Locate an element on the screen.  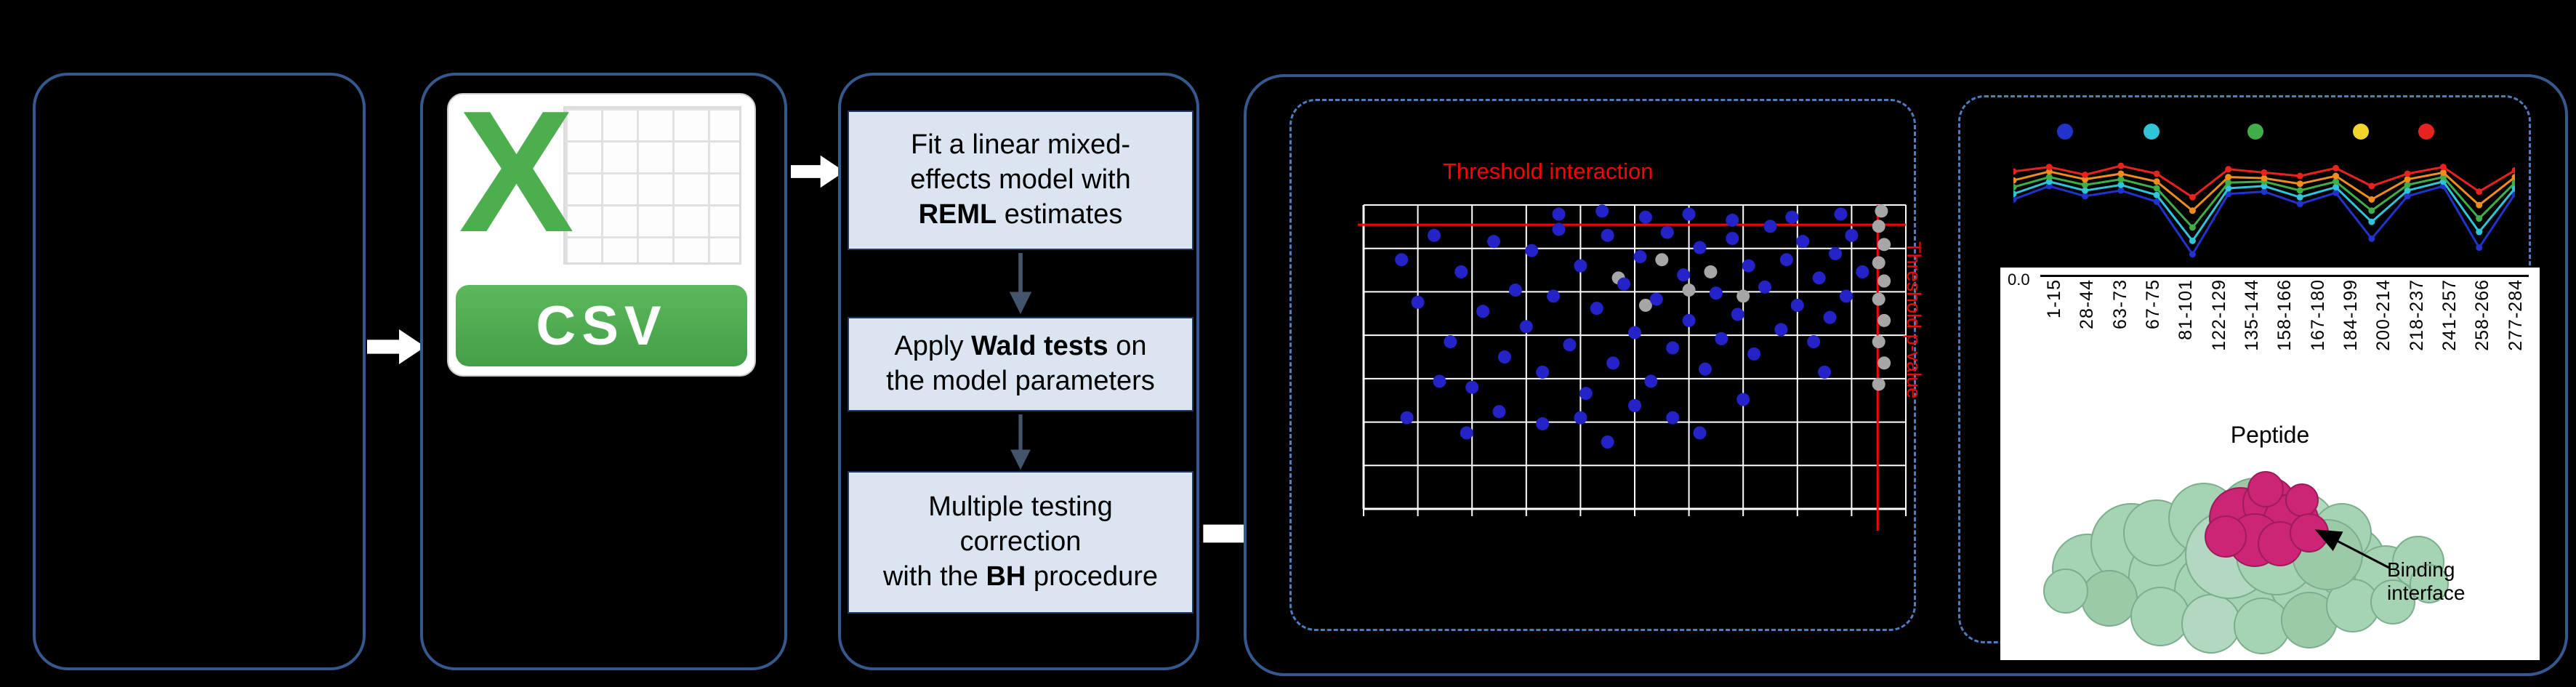
volcano-plot is located at coordinates (1632, 367).